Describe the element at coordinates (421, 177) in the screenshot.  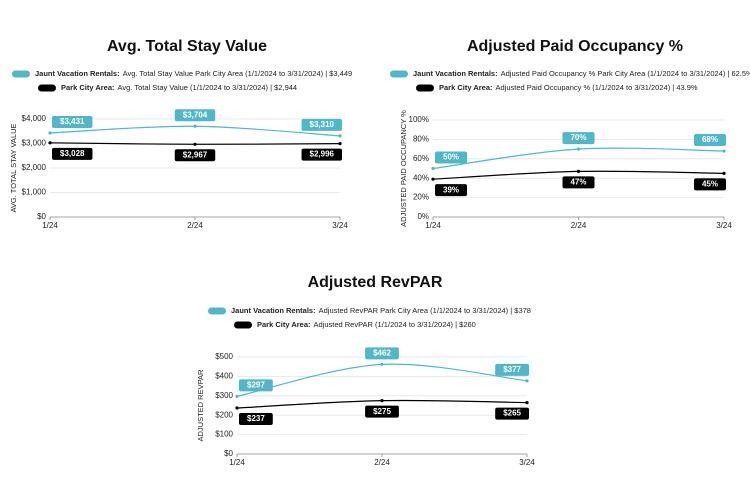
I see `y-tick-label: 40%` at that location.